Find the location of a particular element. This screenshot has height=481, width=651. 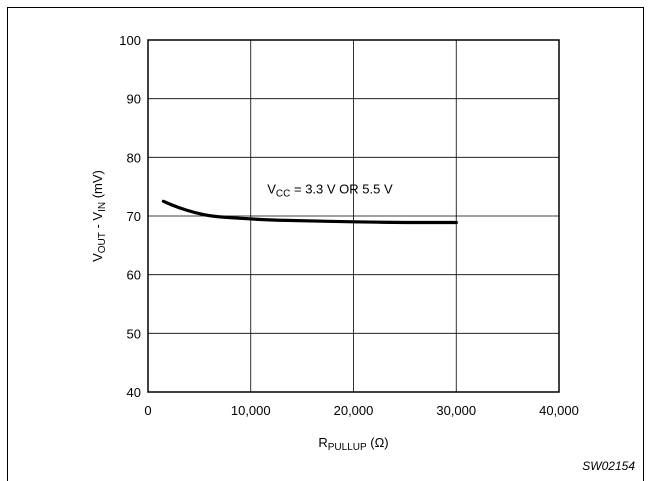

y-tick-label: 60 is located at coordinates (134, 275).